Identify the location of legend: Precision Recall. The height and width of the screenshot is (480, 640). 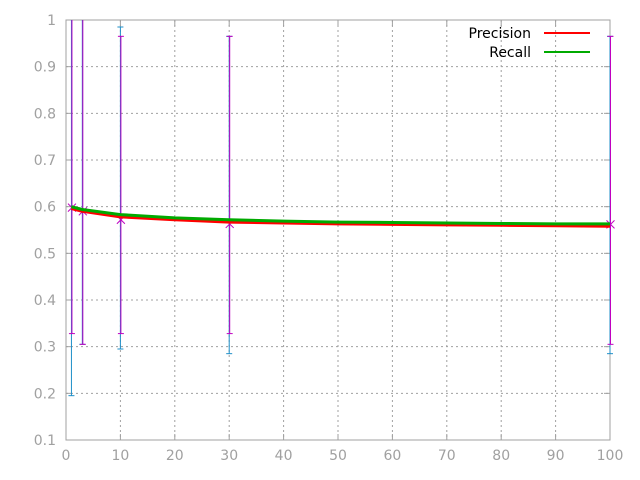
(529, 43).